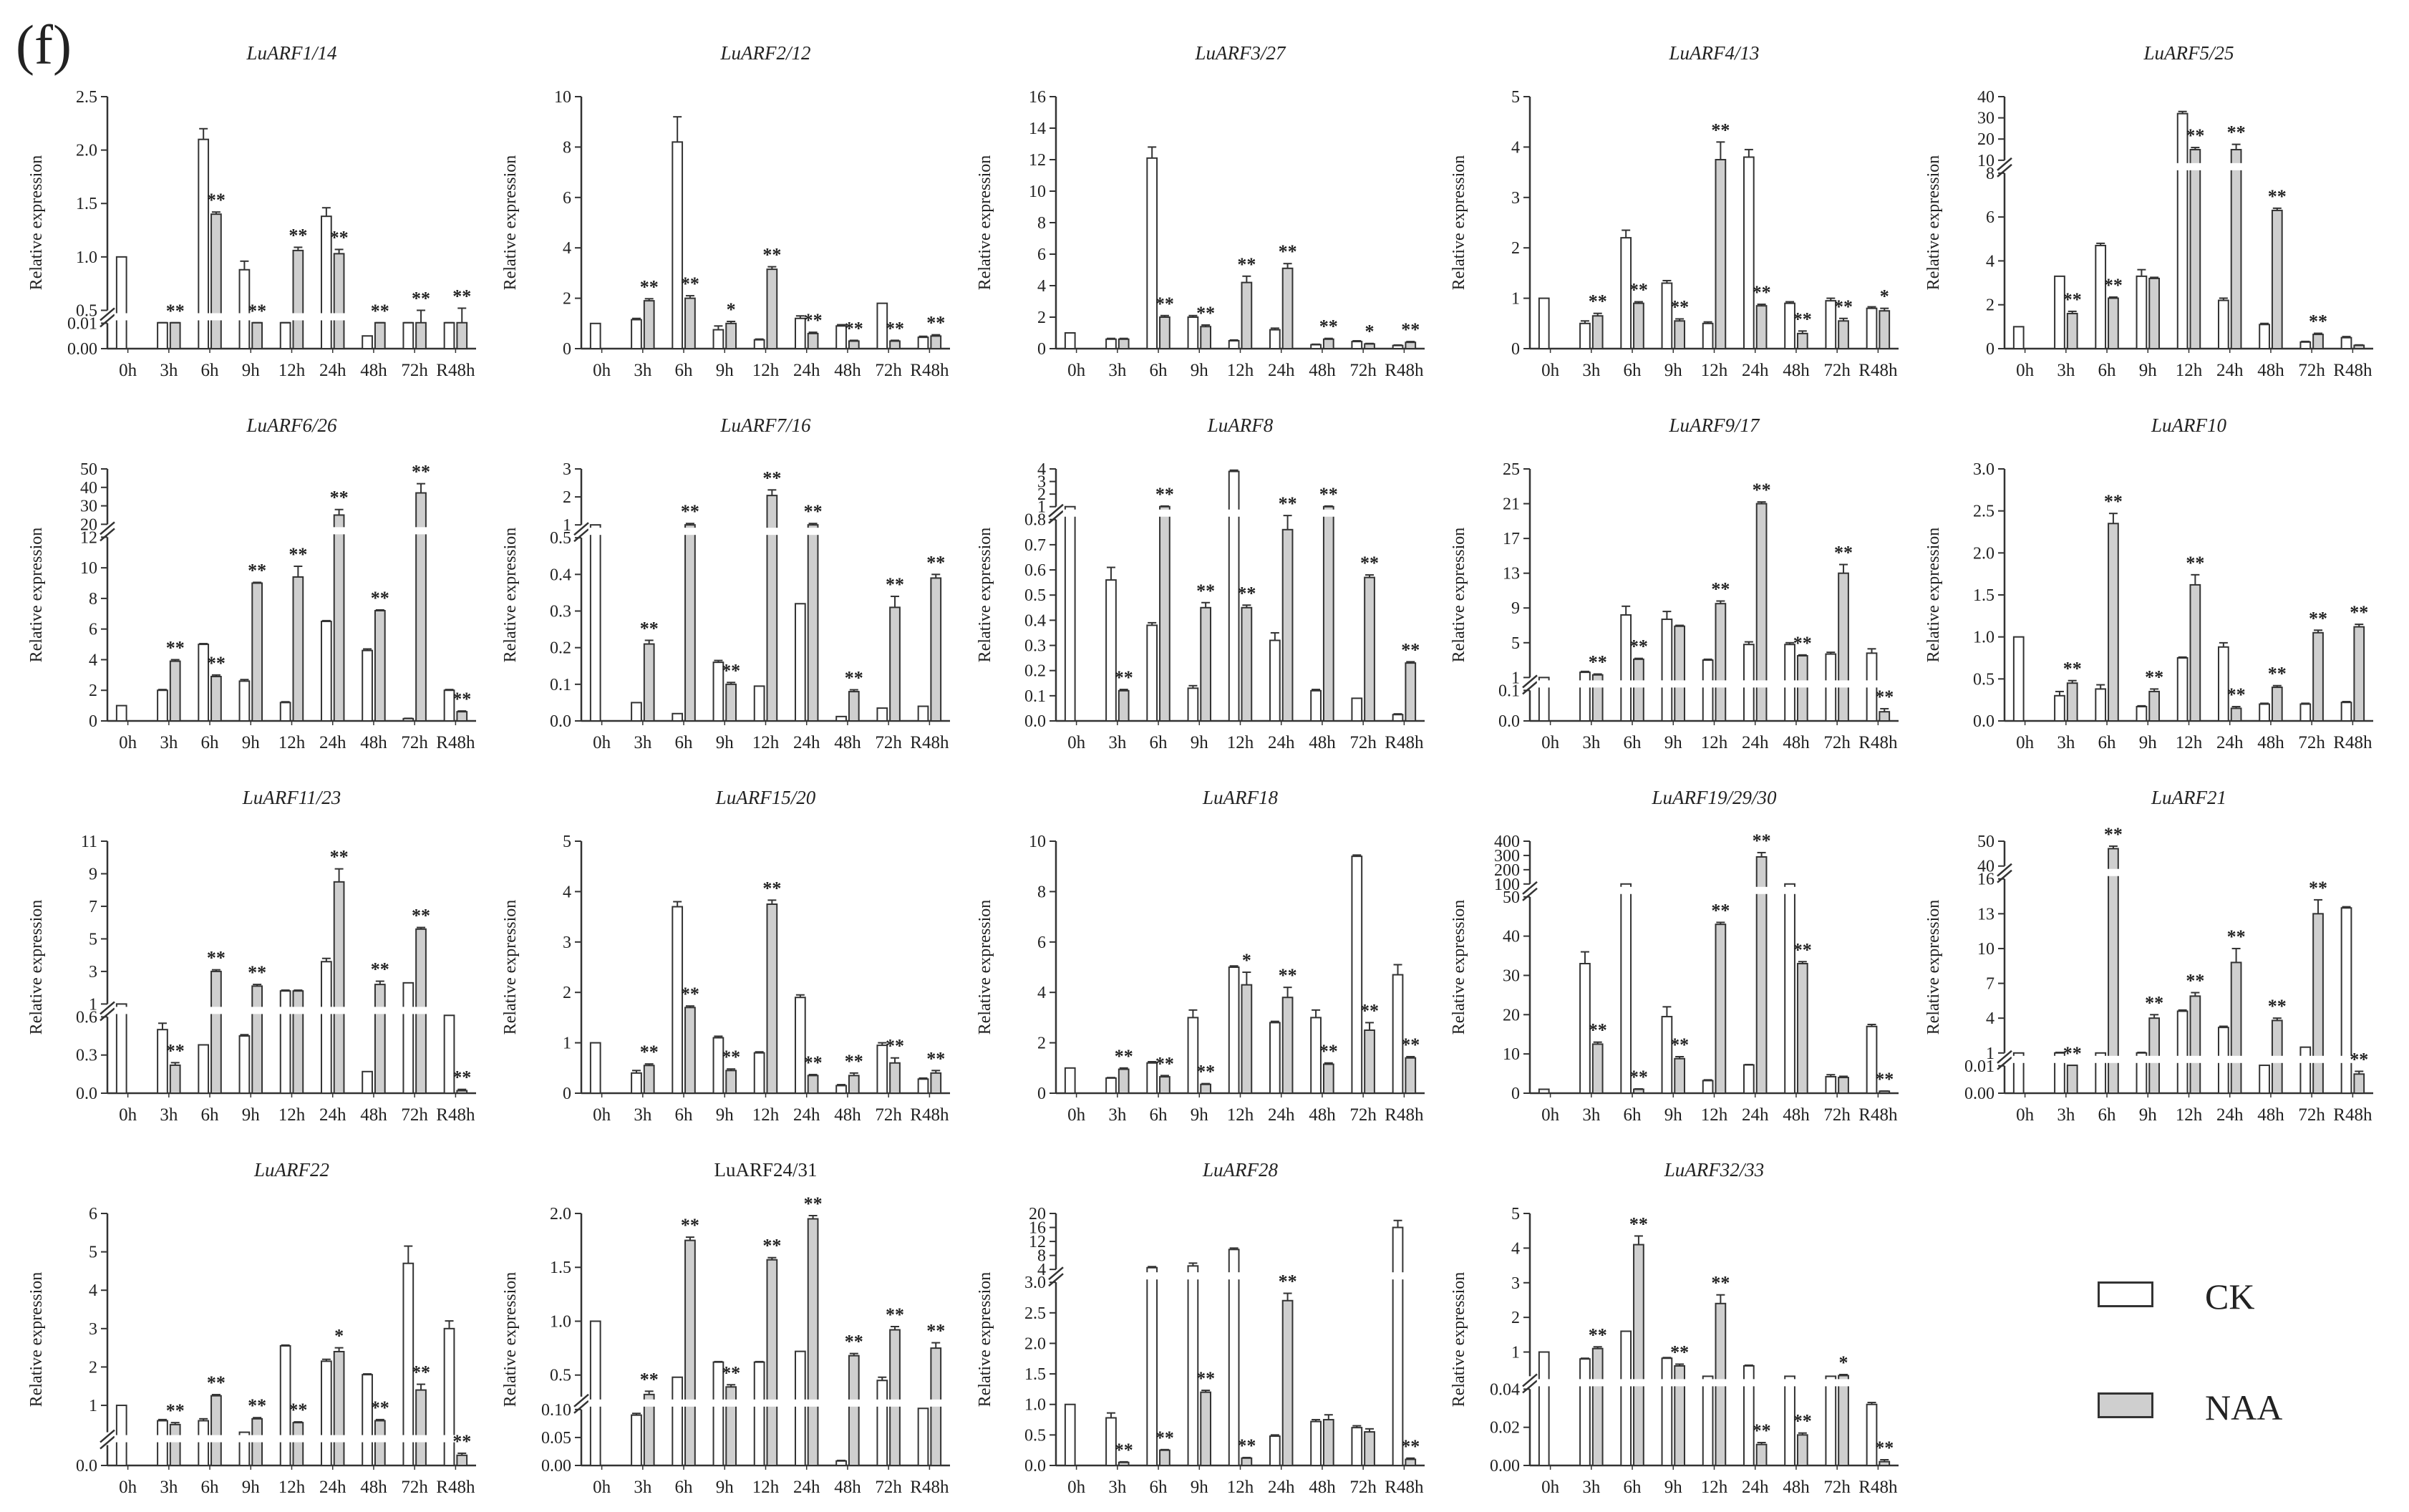 The width and height of the screenshot is (2409, 1512). I want to click on y-tick-label: 0.3, so click(86, 1056).